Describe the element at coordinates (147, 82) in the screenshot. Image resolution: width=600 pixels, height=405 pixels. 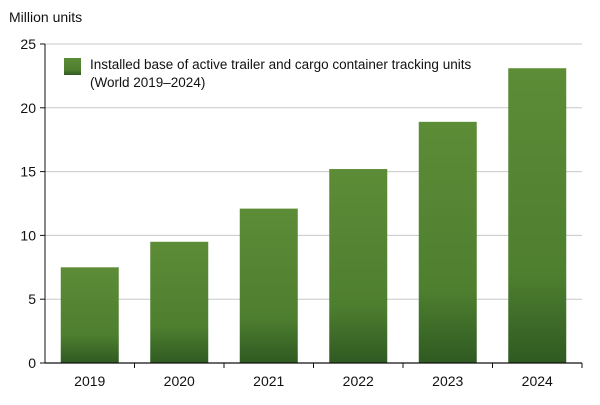
I see `legend-sublabel: (World 2019–2024)` at that location.